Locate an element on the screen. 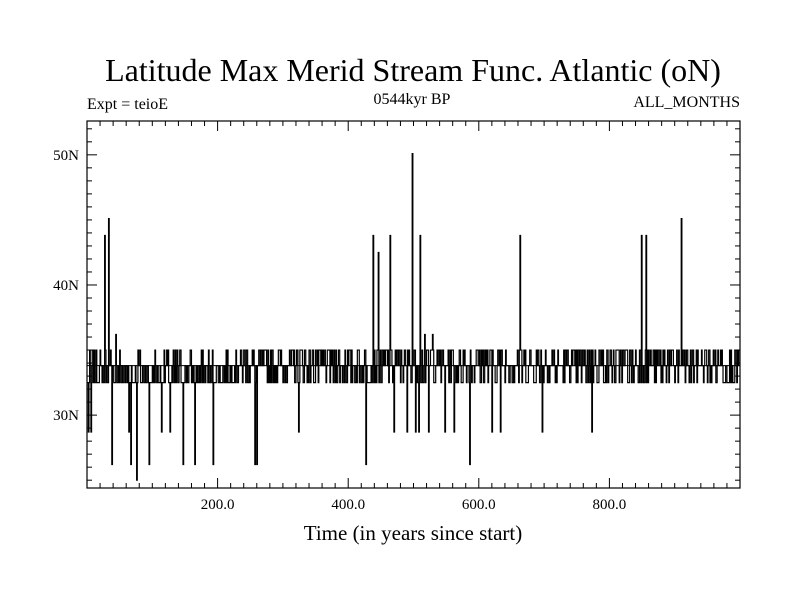  x-tick-label: 600.0 is located at coordinates (479, 505).